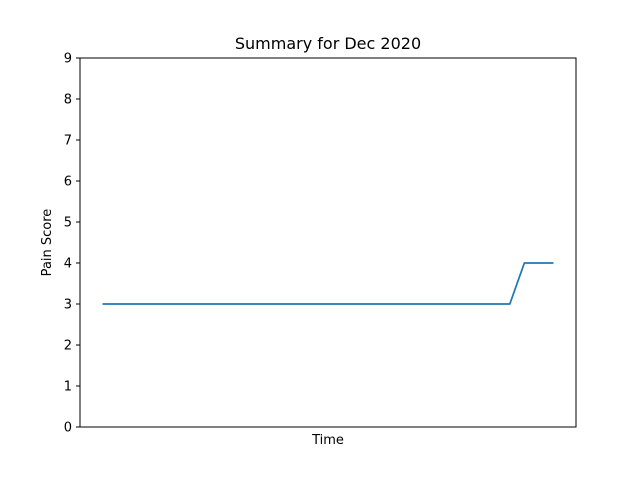 The width and height of the screenshot is (640, 480). I want to click on chart-title: Summary for Dec 2020, so click(328, 43).